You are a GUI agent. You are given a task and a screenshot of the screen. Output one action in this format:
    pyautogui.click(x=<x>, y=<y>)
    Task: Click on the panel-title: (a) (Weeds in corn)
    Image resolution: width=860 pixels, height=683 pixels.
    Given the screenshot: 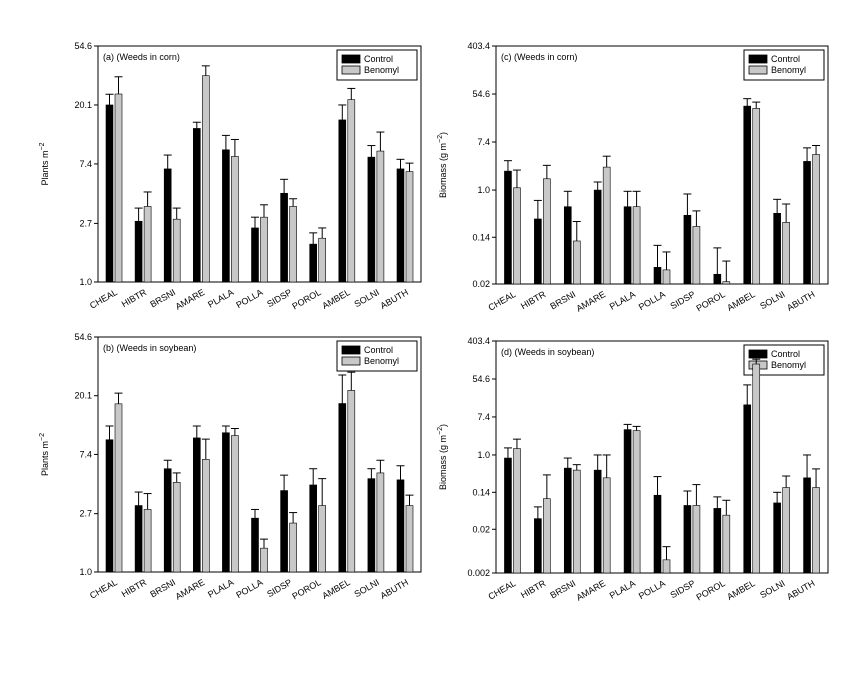 What is the action you would take?
    pyautogui.click(x=141, y=57)
    